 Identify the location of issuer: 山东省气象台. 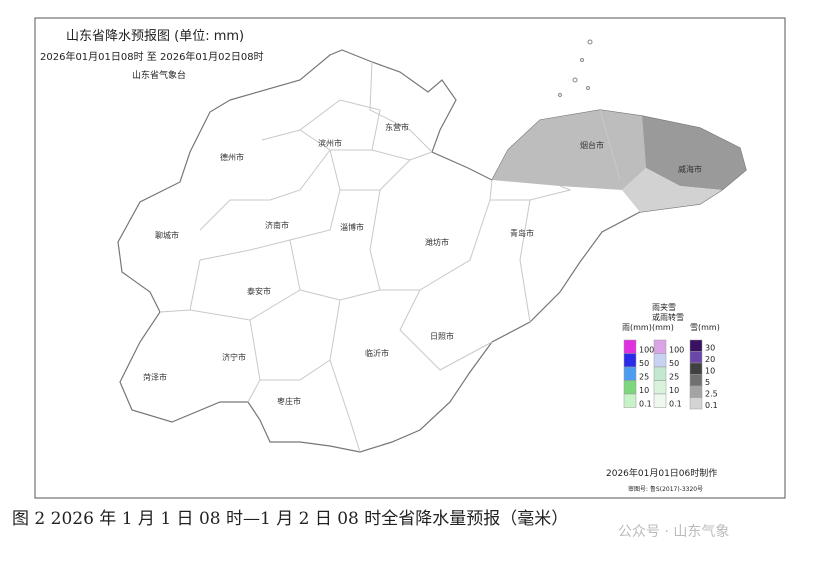
(159, 75).